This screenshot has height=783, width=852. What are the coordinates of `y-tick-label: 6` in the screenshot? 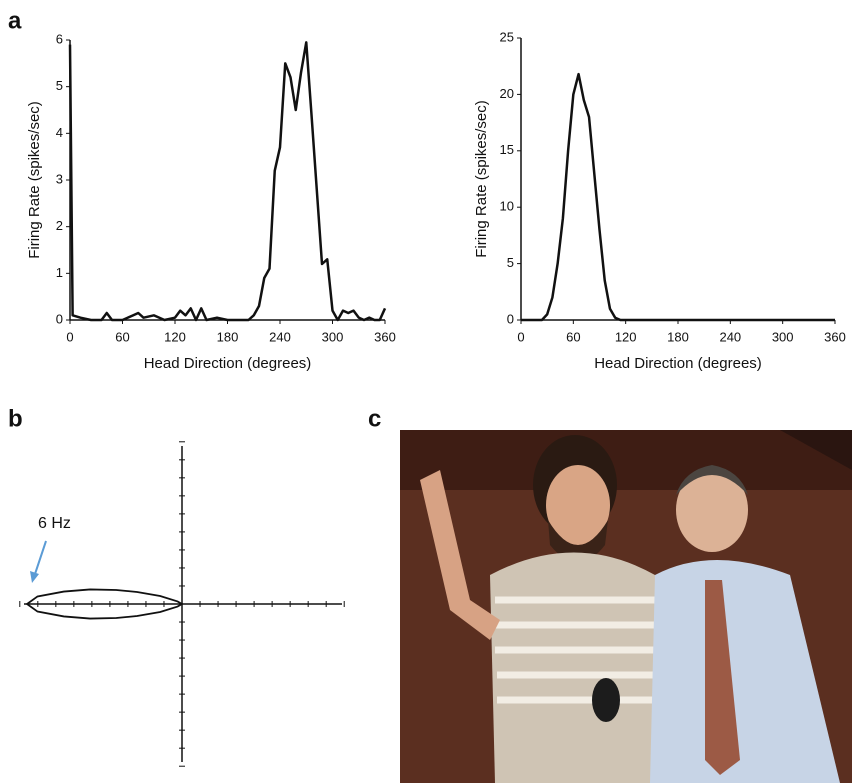 It's located at (59, 38).